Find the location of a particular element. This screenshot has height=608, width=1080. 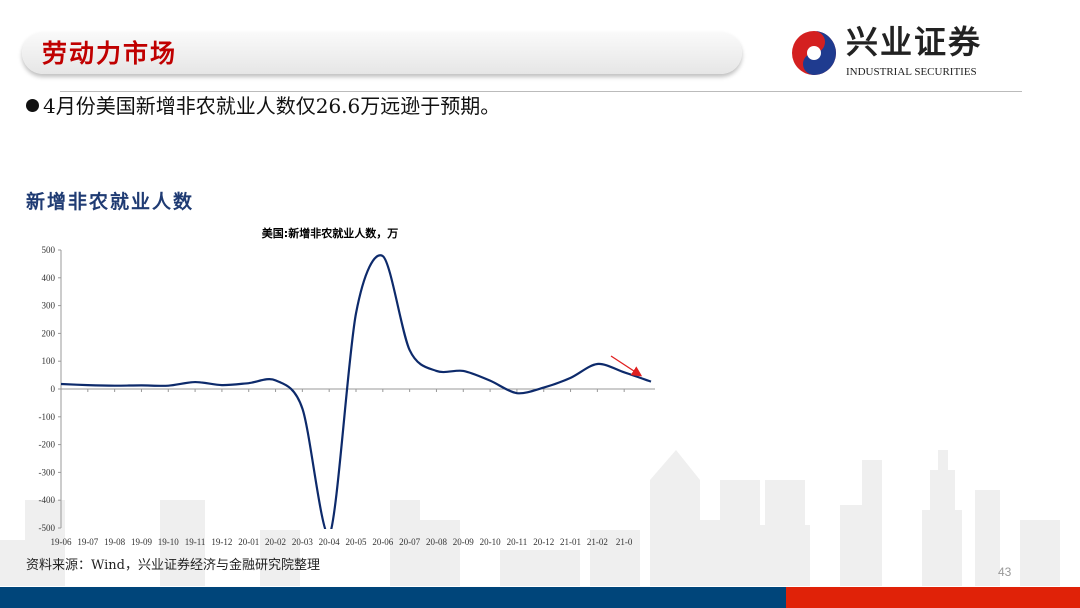

y-tick-label: -300 is located at coordinates (47, 472).